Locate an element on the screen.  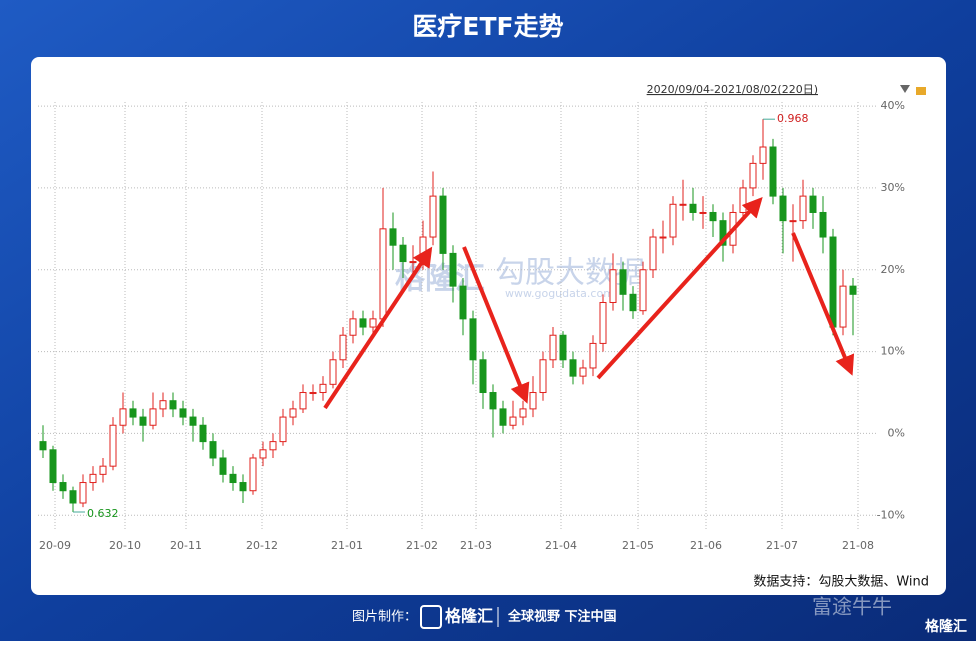
y-tick-label: 30% is located at coordinates (893, 187).